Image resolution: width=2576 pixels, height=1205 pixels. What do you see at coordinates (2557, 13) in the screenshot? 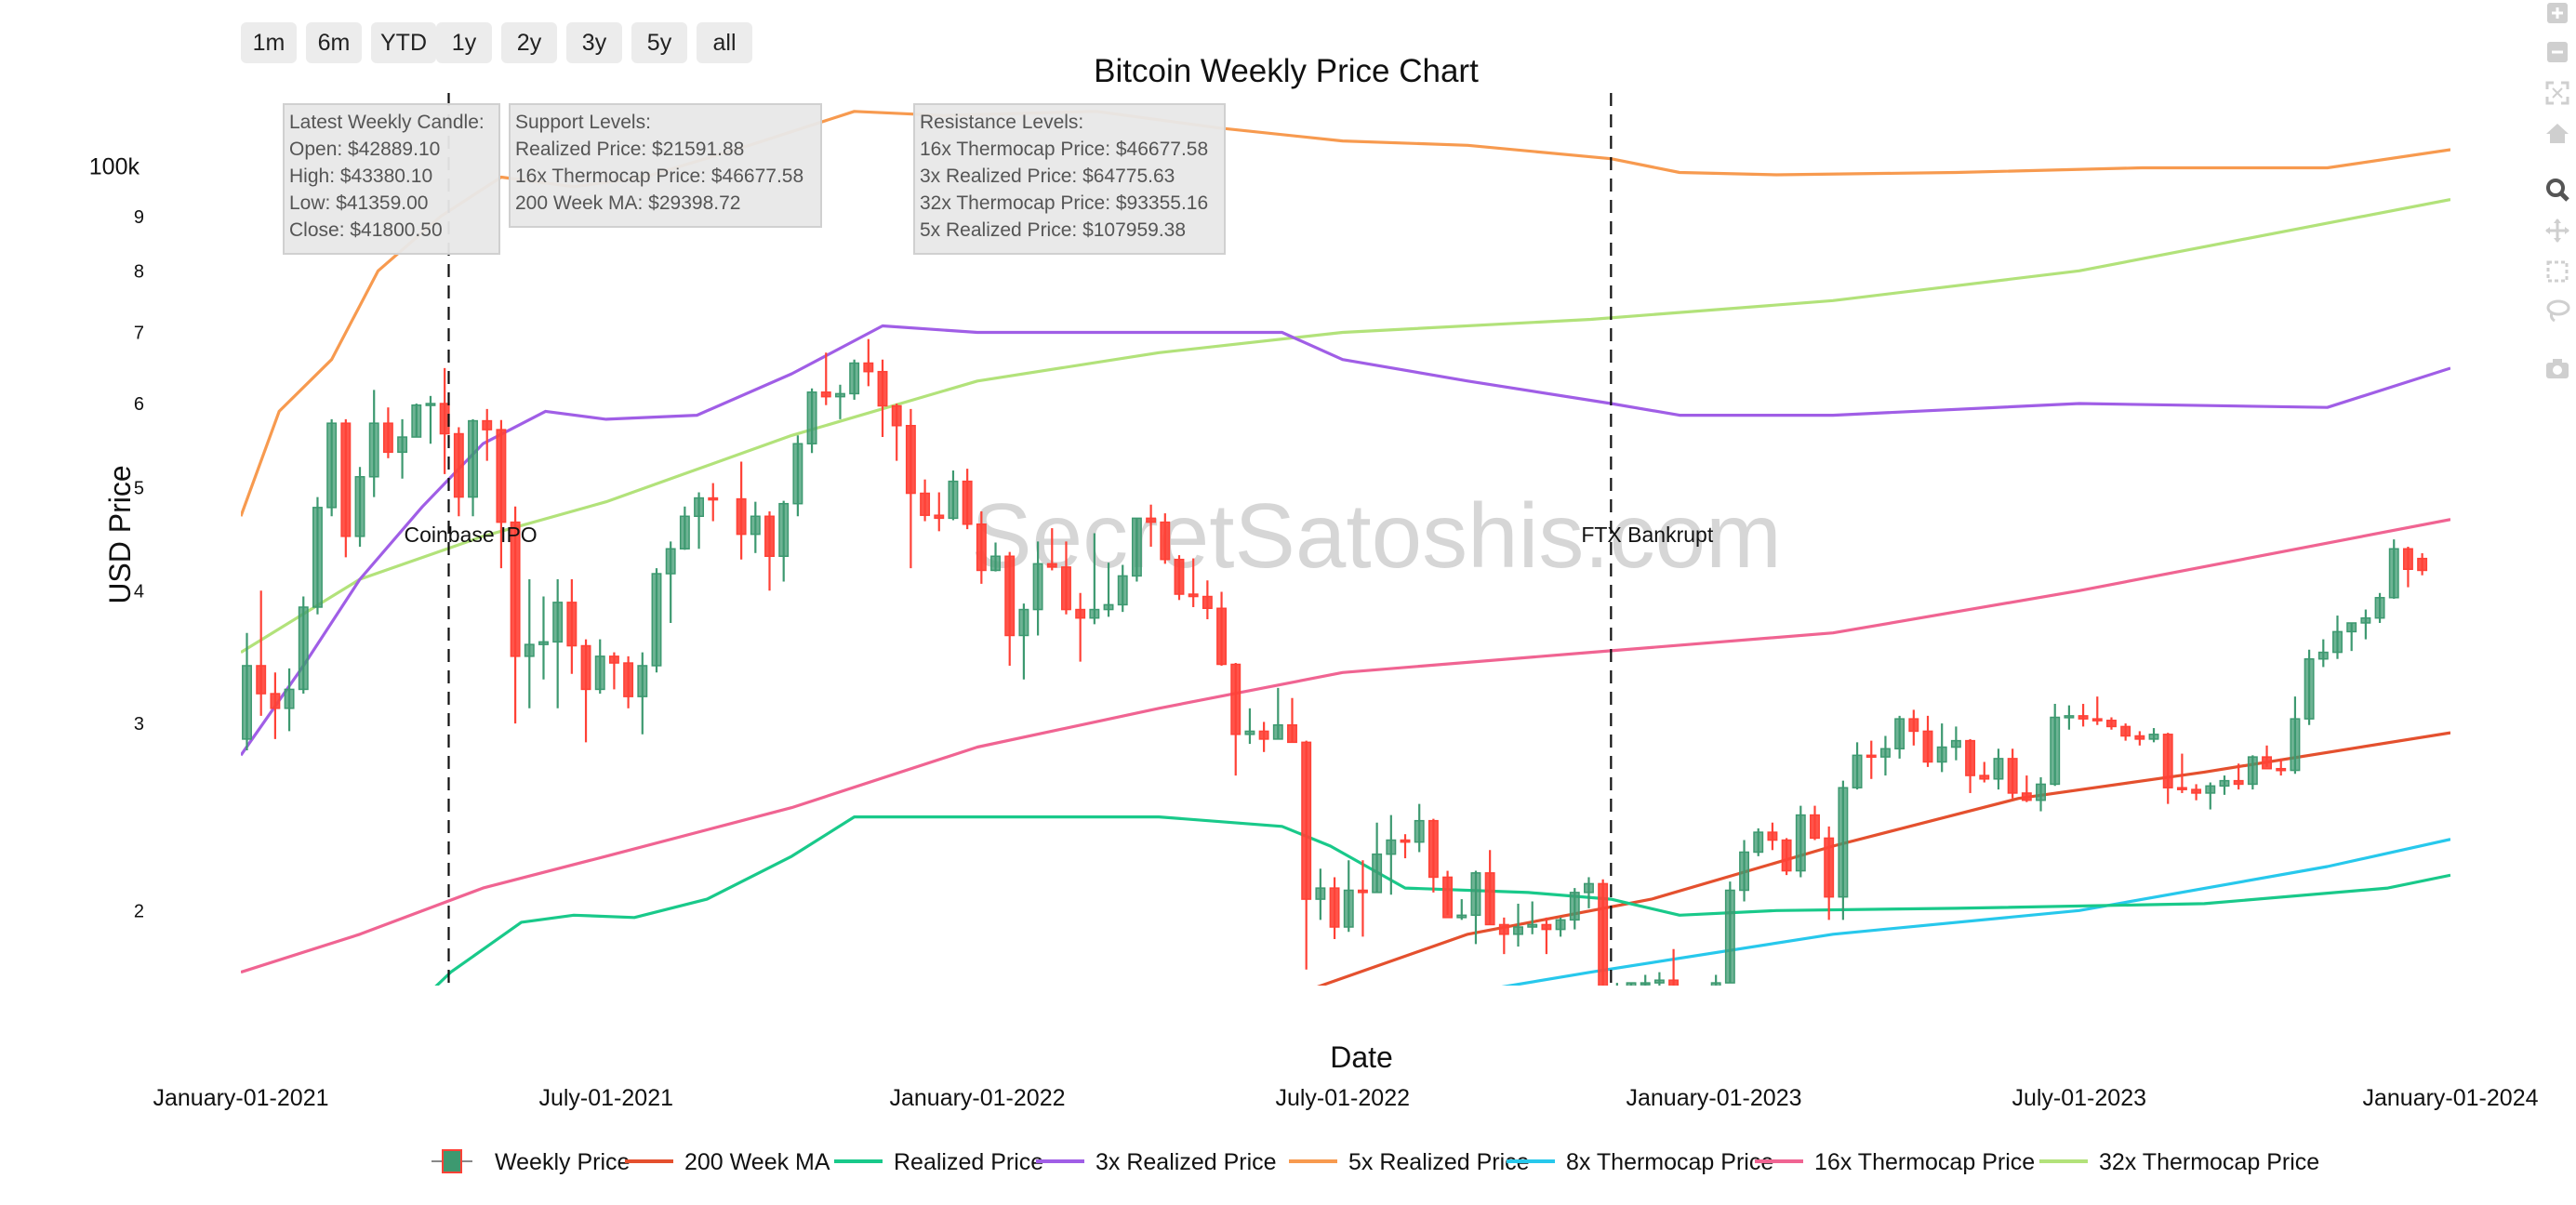
I see `zoom-in-icon` at bounding box center [2557, 13].